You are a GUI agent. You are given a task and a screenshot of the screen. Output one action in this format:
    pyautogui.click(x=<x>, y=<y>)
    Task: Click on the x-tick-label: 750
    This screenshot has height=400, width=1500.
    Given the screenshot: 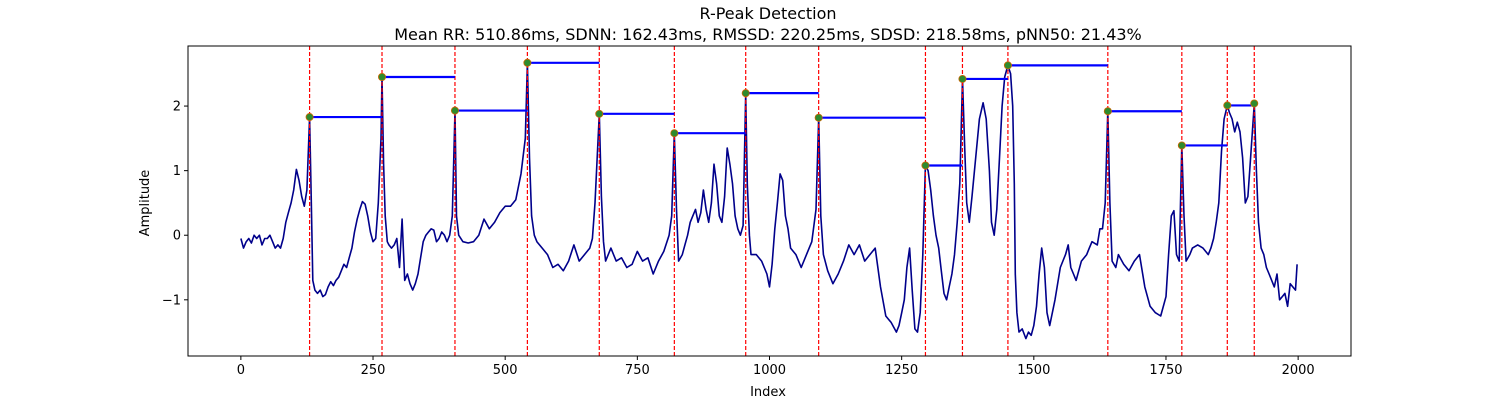 What is the action you would take?
    pyautogui.click(x=637, y=370)
    